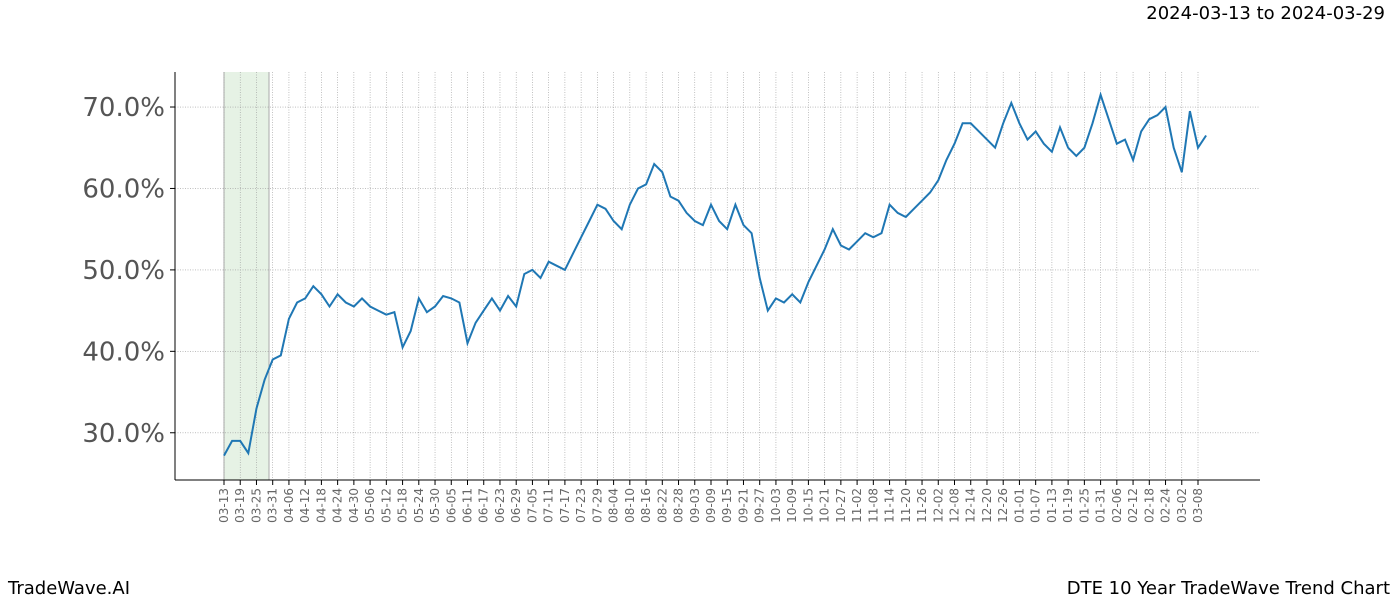  I want to click on x-tick-label: 03-31, so click(273, 505).